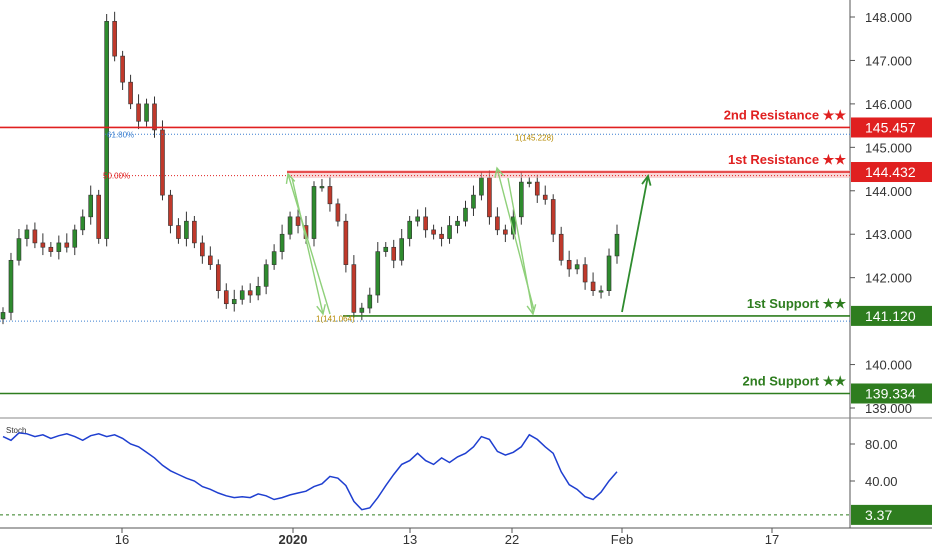  I want to click on resistance-zone, so click(568, 174).